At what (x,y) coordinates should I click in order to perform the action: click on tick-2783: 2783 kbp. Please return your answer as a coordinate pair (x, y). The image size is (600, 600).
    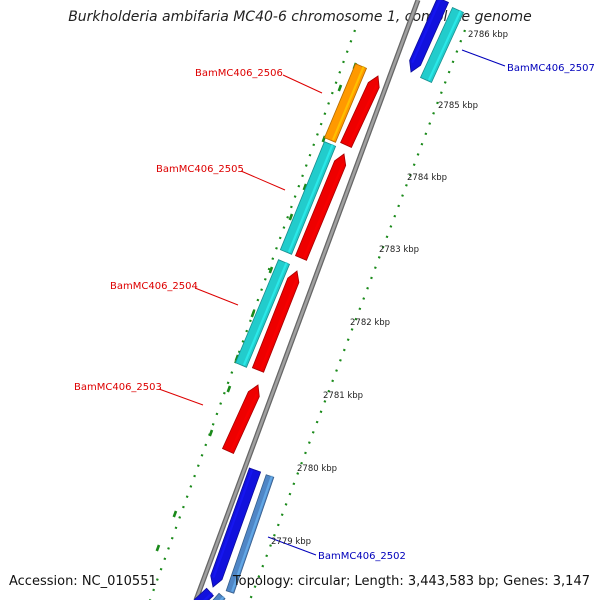
    Looking at the image, I should click on (399, 250).